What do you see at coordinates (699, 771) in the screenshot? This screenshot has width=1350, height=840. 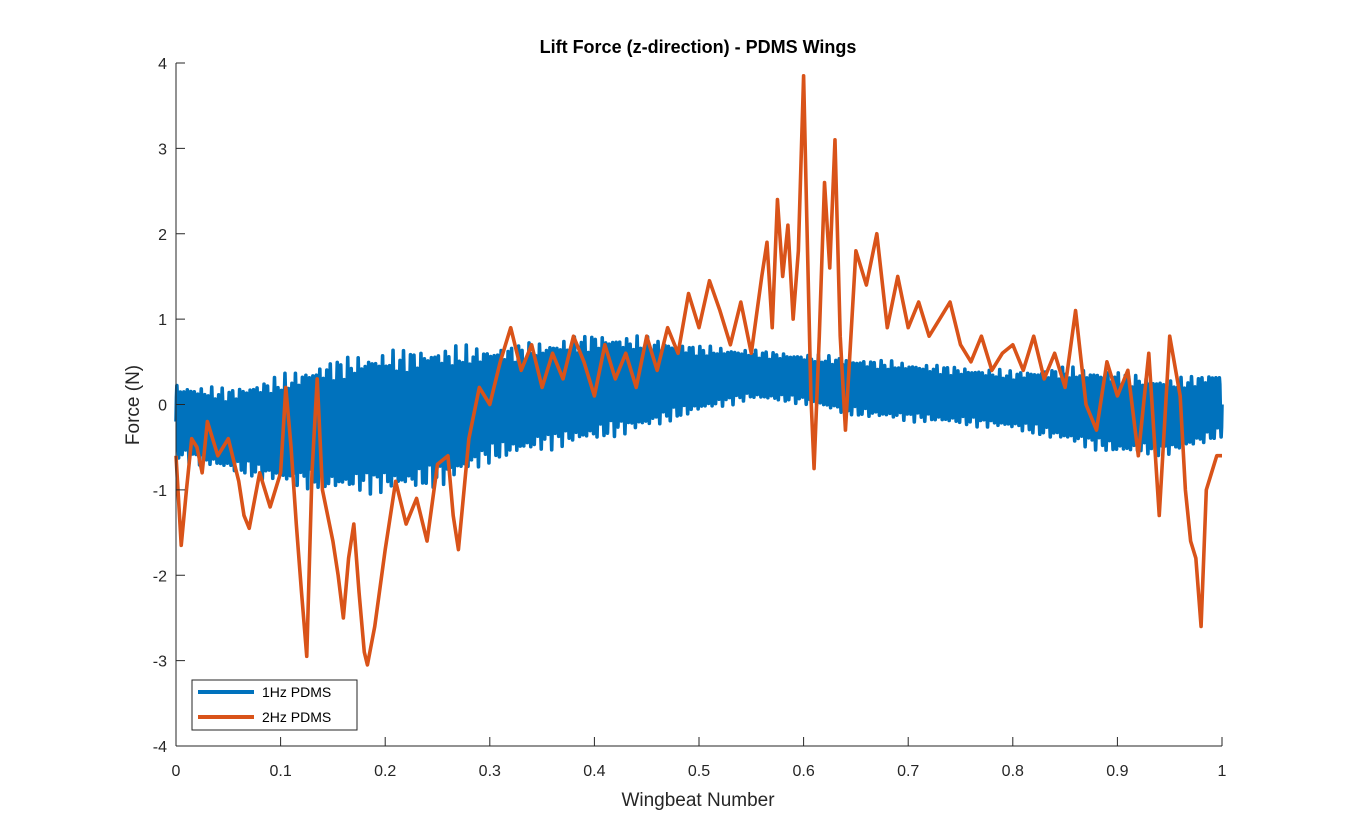 I see `x-tick-label: 0.5` at bounding box center [699, 771].